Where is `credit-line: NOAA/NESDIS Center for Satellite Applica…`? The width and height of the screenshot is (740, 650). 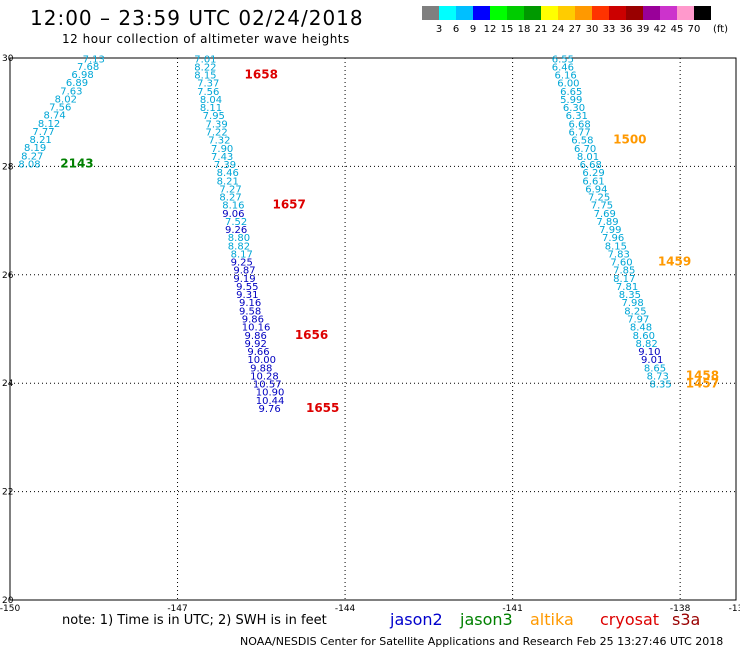
credit-line: NOAA/NESDIS Center for Satellite Applica… is located at coordinates (482, 641).